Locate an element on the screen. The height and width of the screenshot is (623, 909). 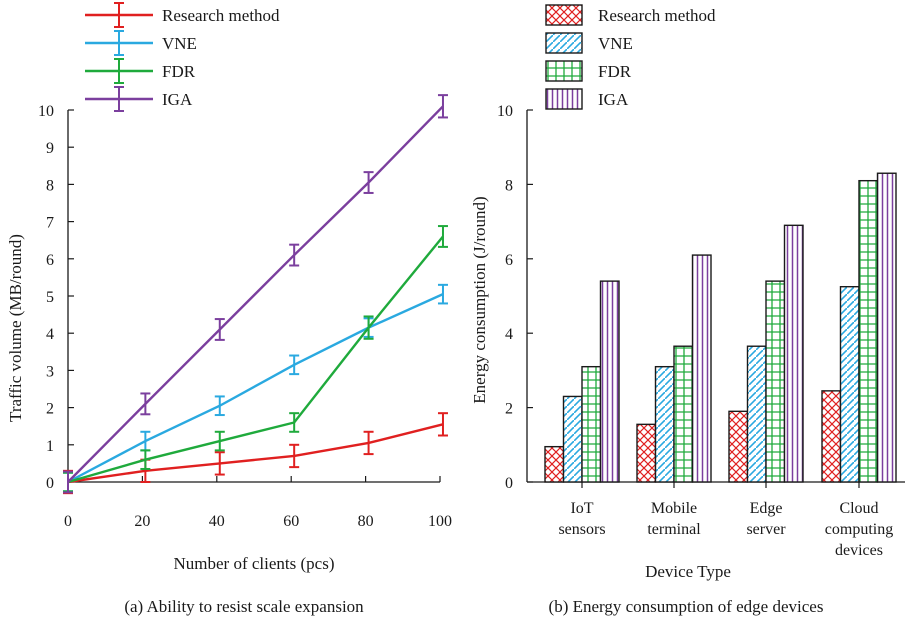
x-tick-label: 0 is located at coordinates (68, 521).